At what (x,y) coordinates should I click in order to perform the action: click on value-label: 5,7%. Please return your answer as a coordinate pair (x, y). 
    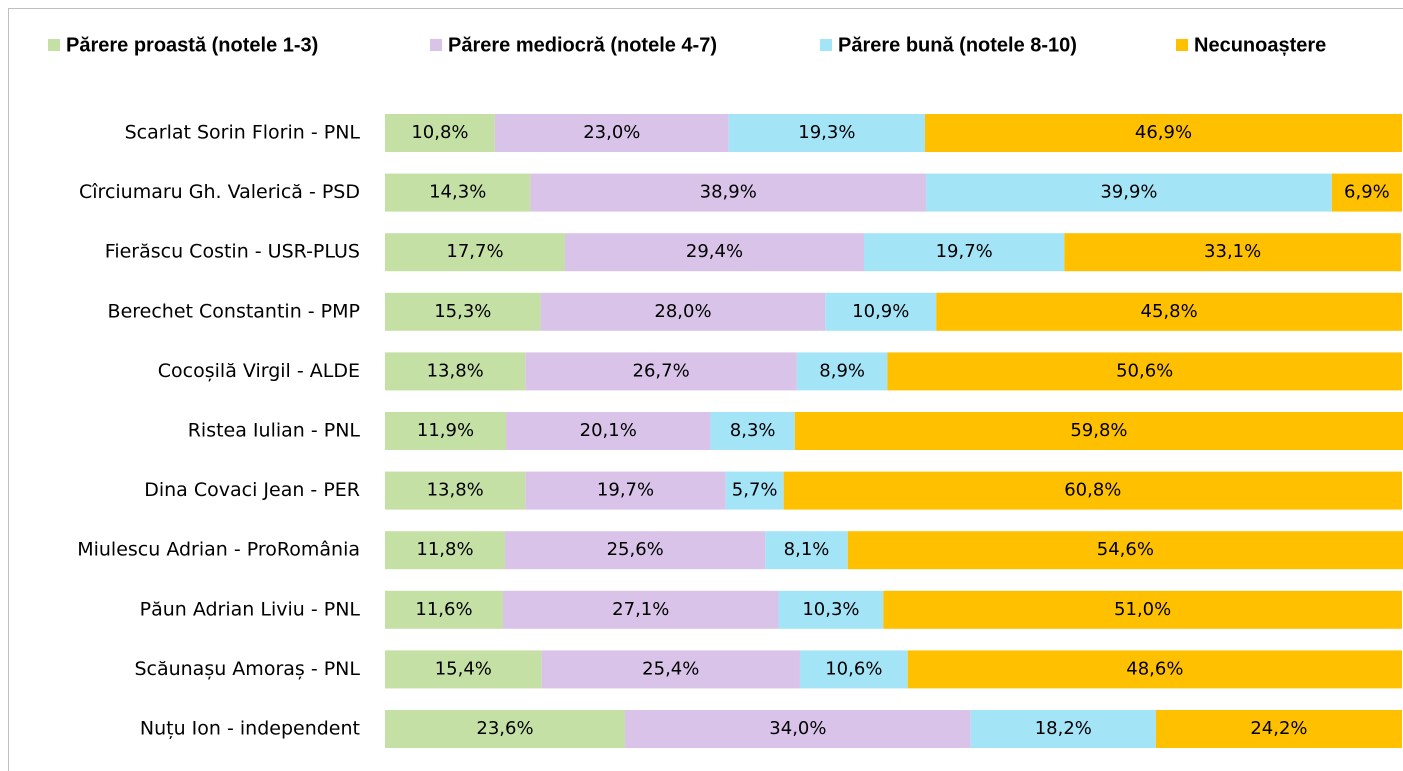
    Looking at the image, I should click on (755, 490).